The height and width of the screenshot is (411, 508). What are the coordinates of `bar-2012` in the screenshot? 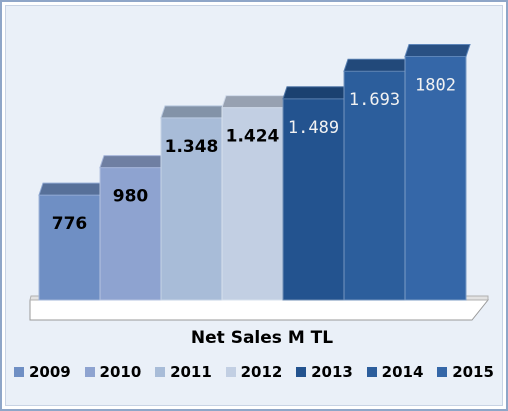 It's located at (254, 198).